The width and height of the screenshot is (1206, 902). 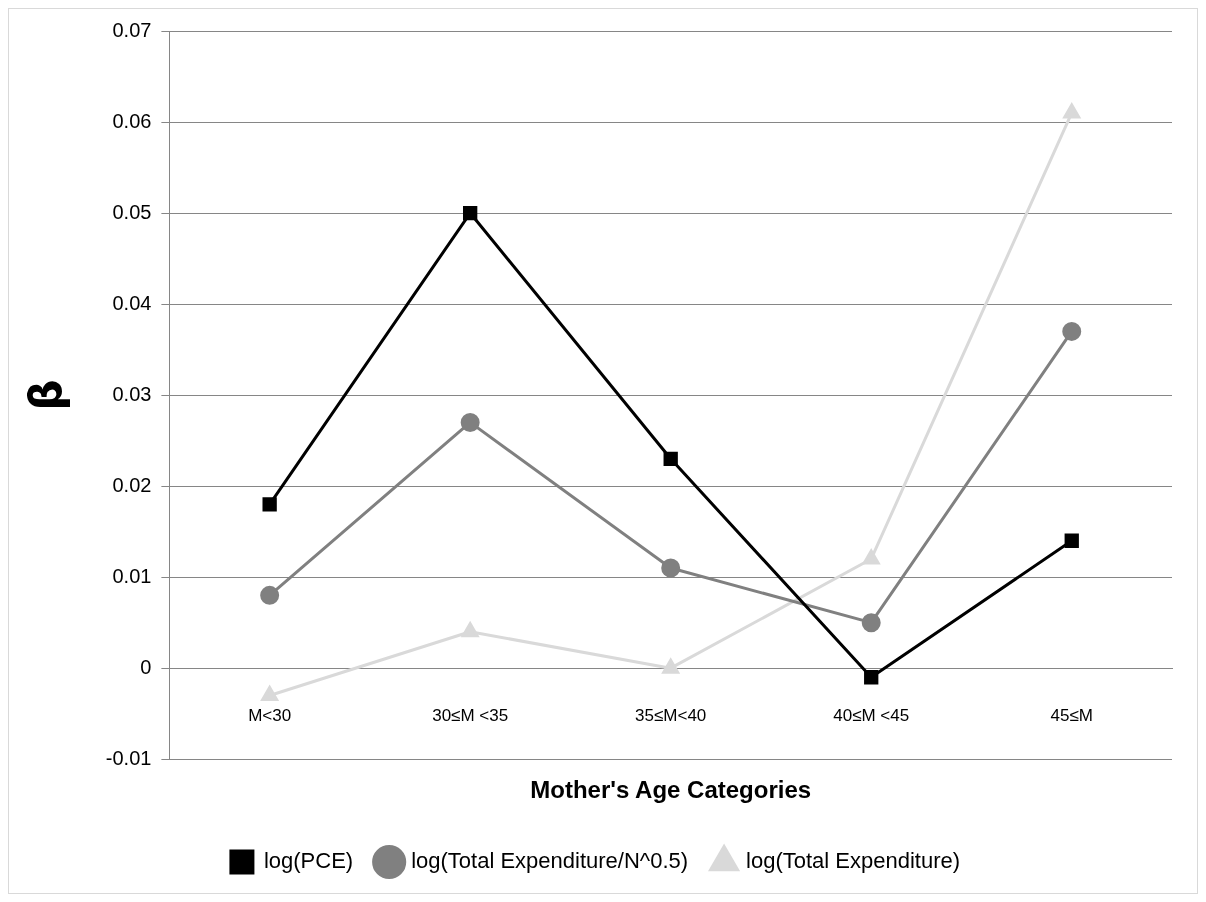 What do you see at coordinates (132, 120) in the screenshot?
I see `y-tick-label: 0.06` at bounding box center [132, 120].